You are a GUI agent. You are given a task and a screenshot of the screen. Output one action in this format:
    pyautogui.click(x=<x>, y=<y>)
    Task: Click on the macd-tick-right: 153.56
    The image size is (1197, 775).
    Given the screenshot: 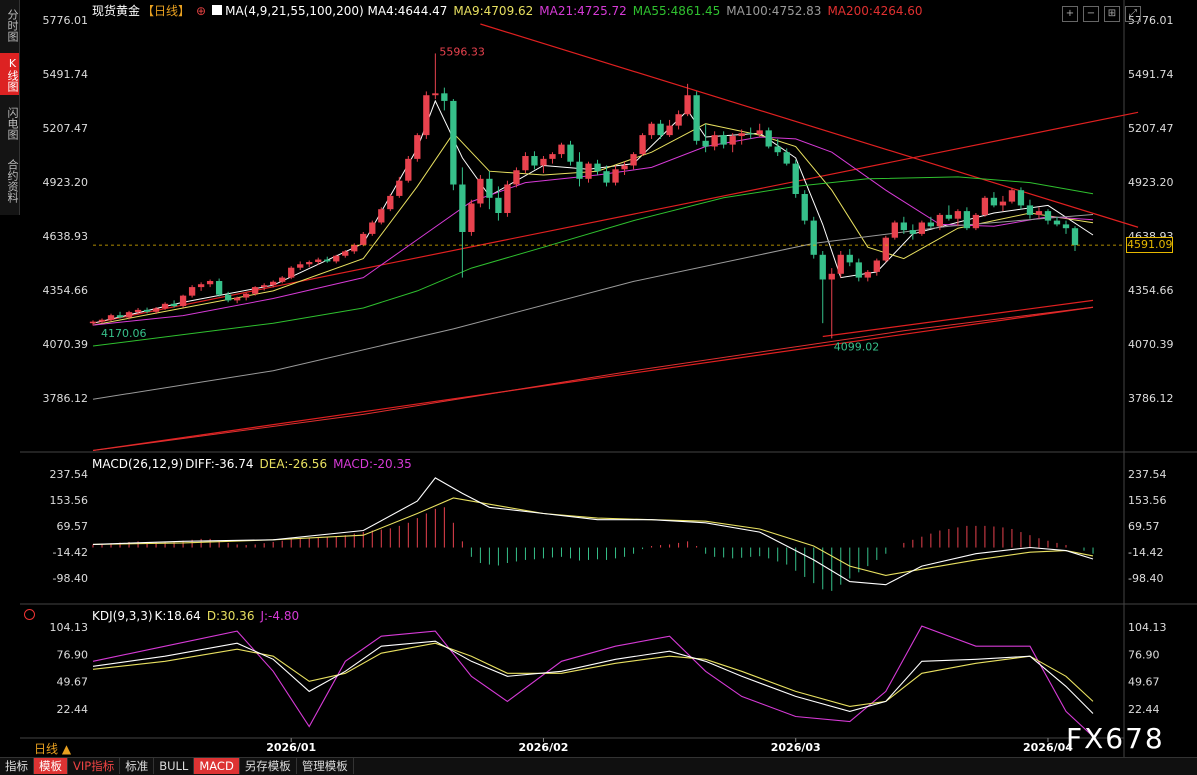 What is the action you would take?
    pyautogui.click(x=1147, y=500)
    